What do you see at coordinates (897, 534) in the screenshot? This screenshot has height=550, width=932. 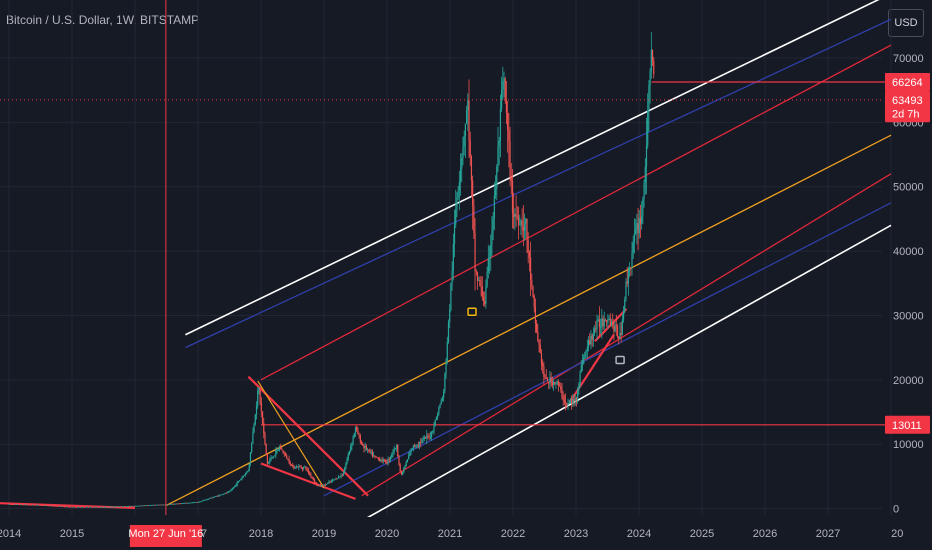 I see `x-tick-label: 20` at bounding box center [897, 534].